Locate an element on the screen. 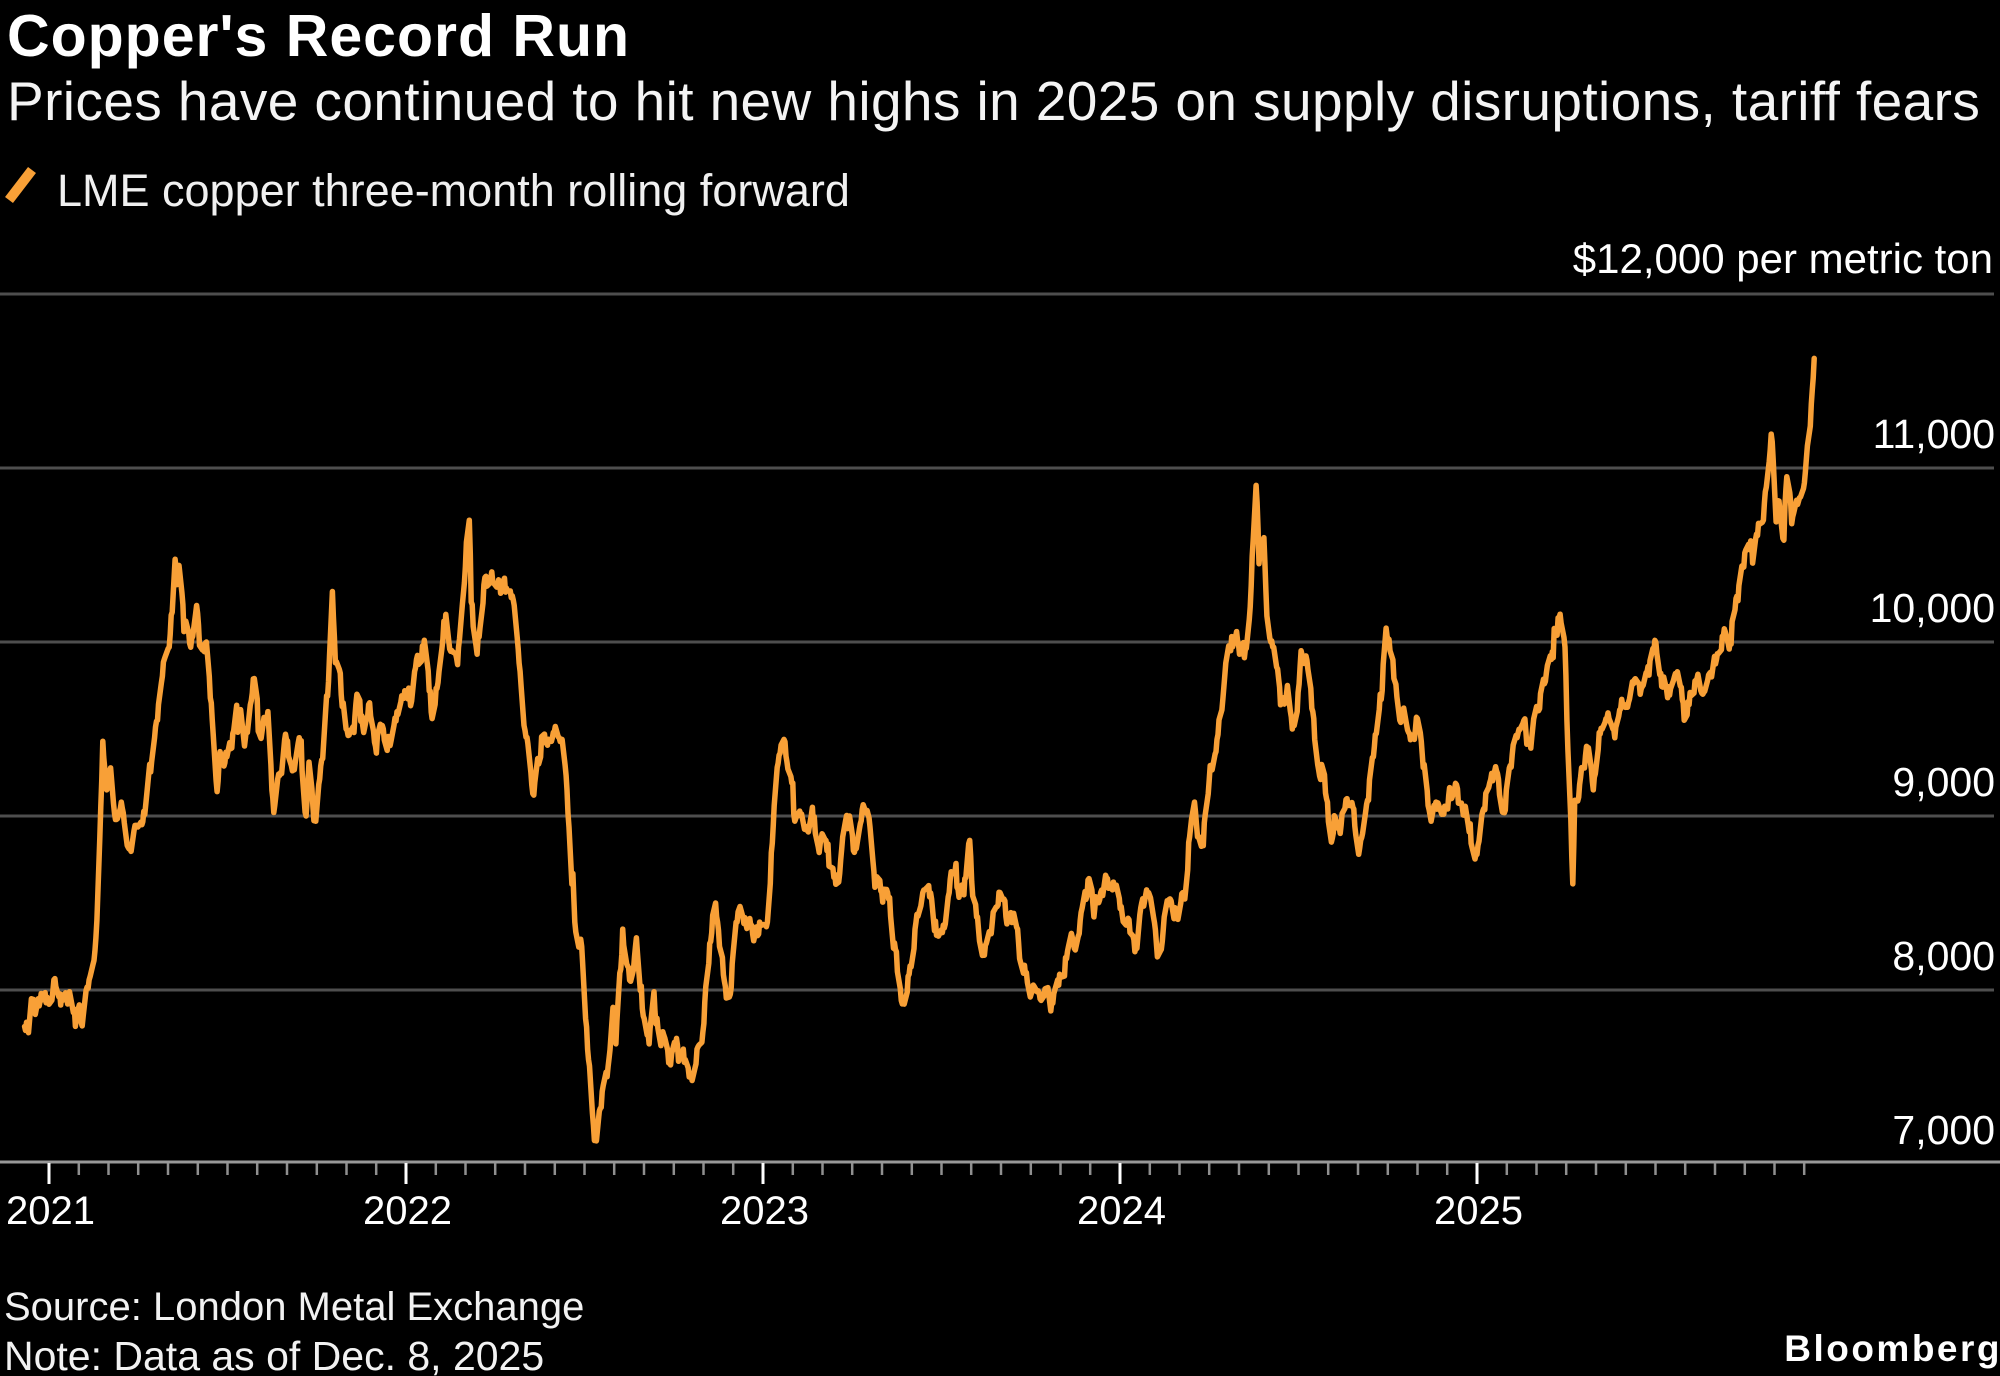 The width and height of the screenshot is (2000, 1376). svg-text: 8,000 is located at coordinates (1943, 956).